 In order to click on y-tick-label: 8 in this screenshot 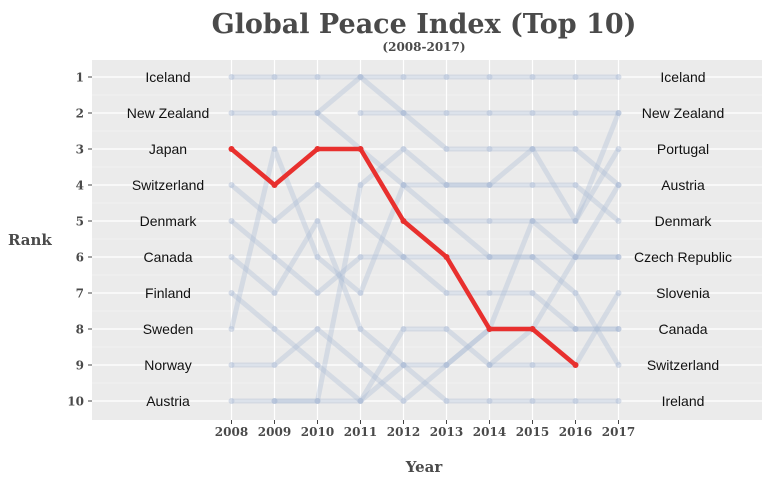, I will do `click(80, 330)`.